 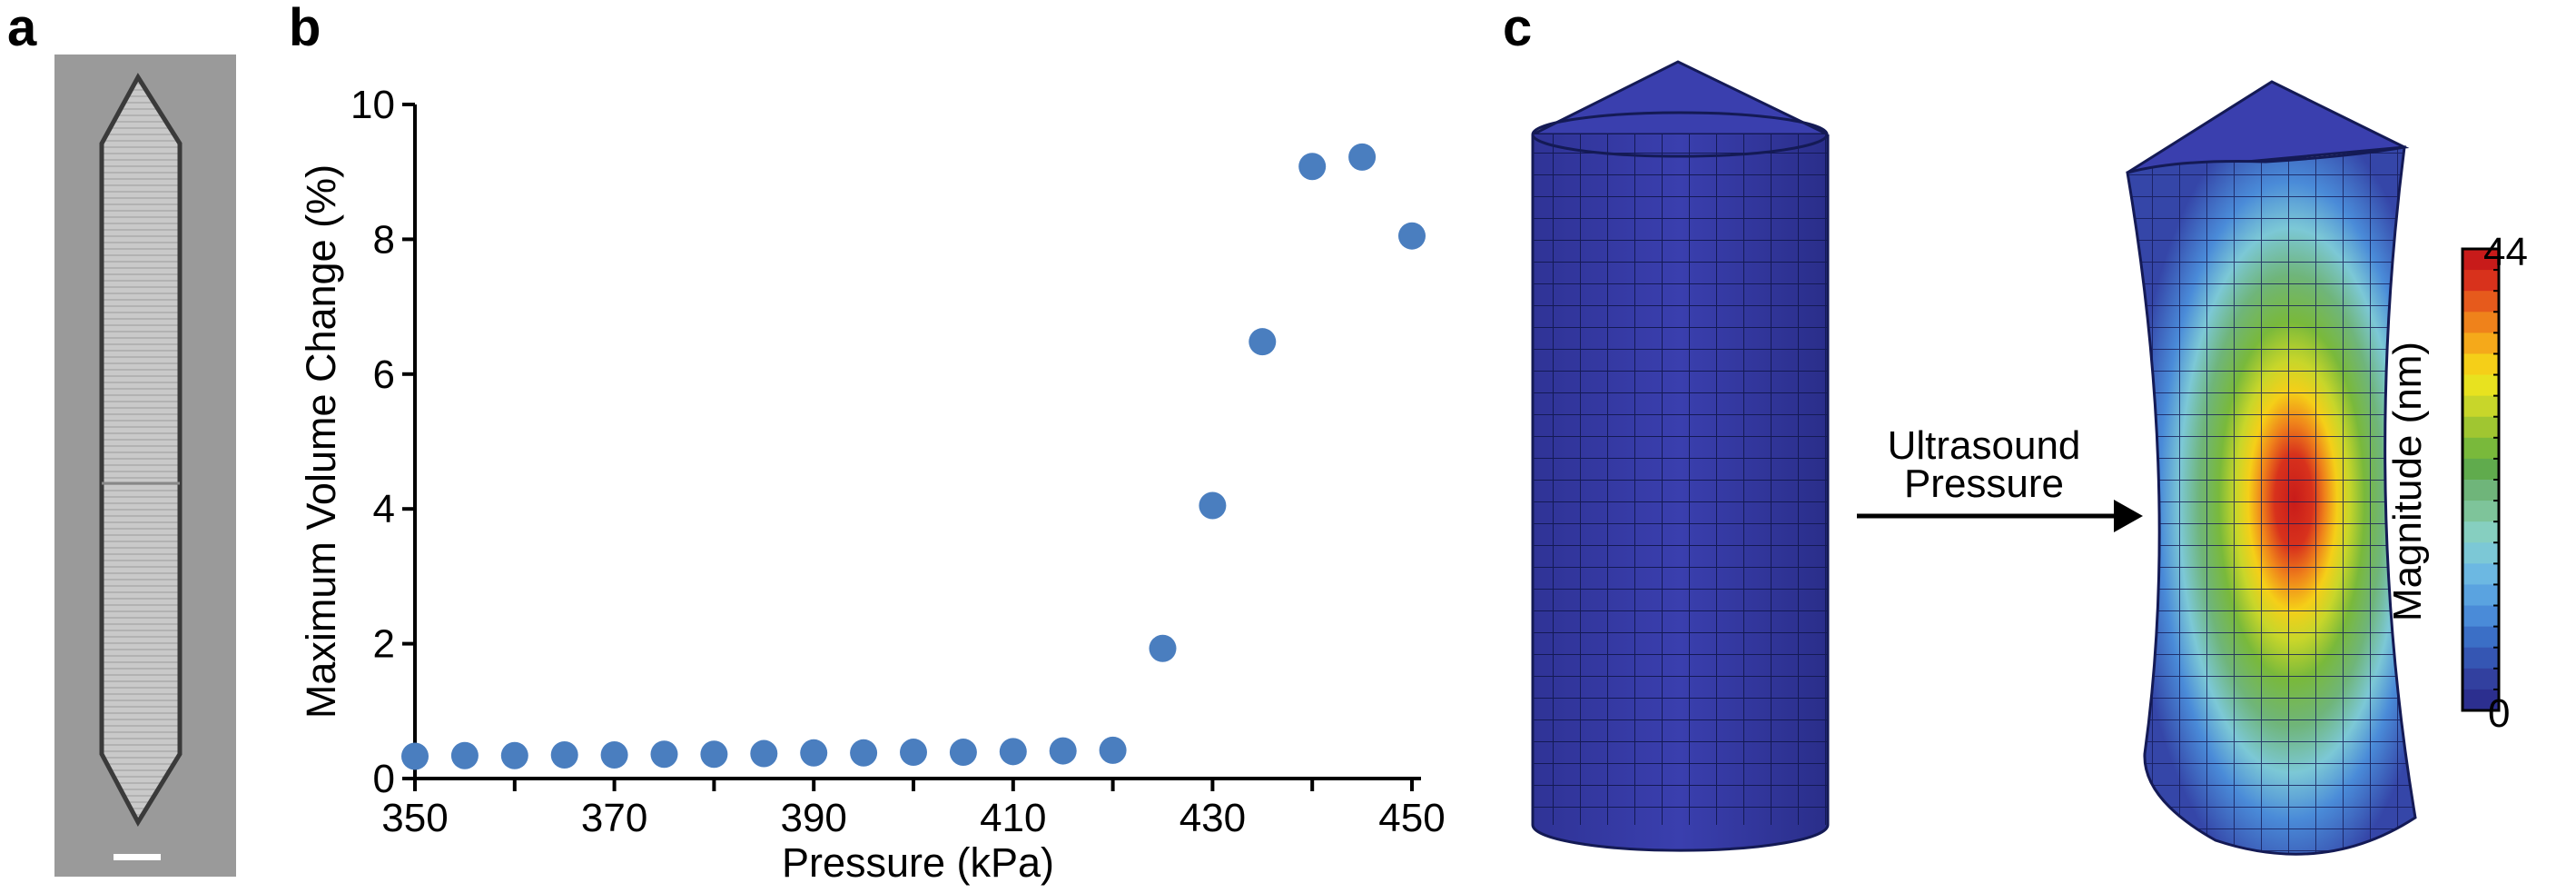 I want to click on panel-label-a: a, so click(x=22, y=28).